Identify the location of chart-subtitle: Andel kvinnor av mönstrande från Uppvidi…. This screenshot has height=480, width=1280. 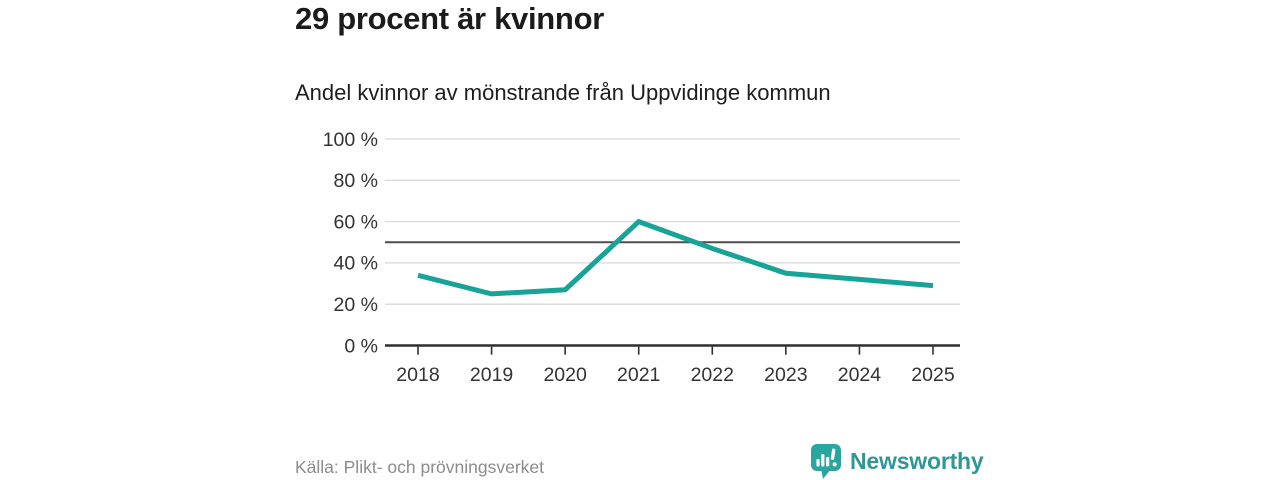
(563, 92).